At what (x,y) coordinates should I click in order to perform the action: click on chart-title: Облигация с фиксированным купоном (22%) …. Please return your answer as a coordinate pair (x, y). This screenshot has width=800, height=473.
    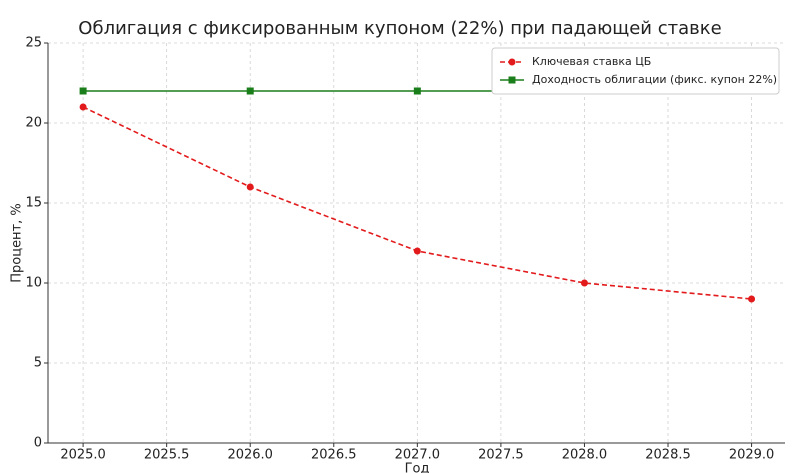
    Looking at the image, I should click on (399, 28).